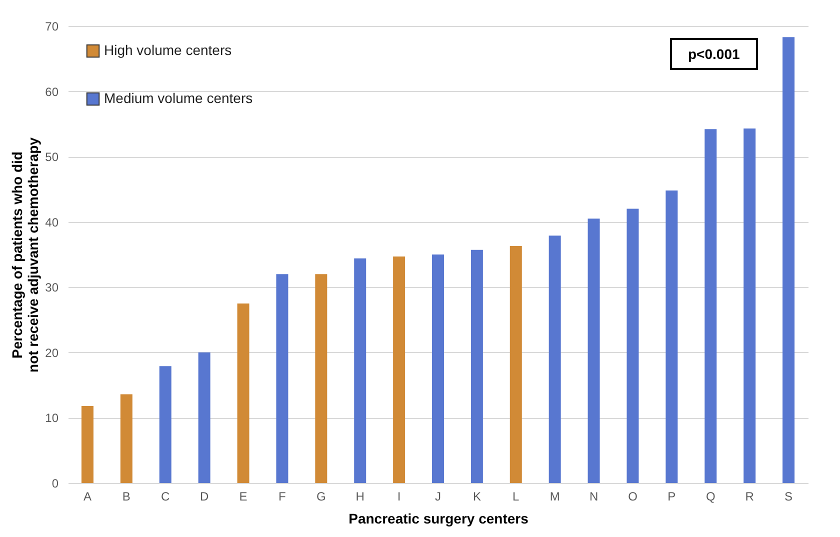 This screenshot has width=840, height=537. Describe the element at coordinates (25, 254) in the screenshot. I see `y-axis-title: Percentage of patients who did not receive adjuvant chemotherapy` at that location.